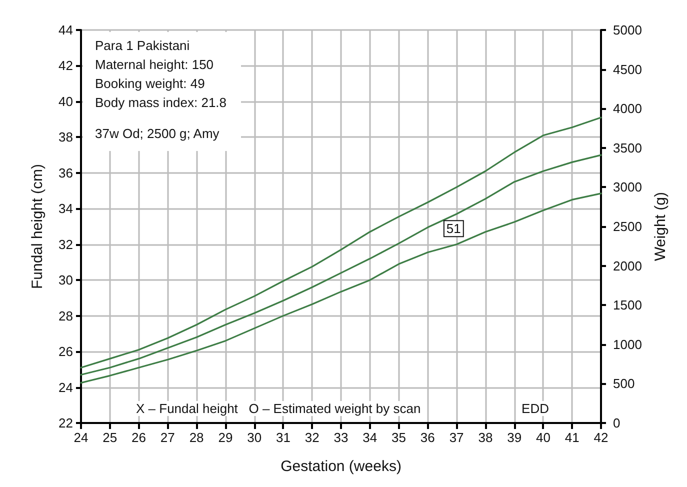 Image resolution: width=687 pixels, height=487 pixels. Describe the element at coordinates (150, 83) in the screenshot. I see `annotation: Booking weight: 49` at that location.